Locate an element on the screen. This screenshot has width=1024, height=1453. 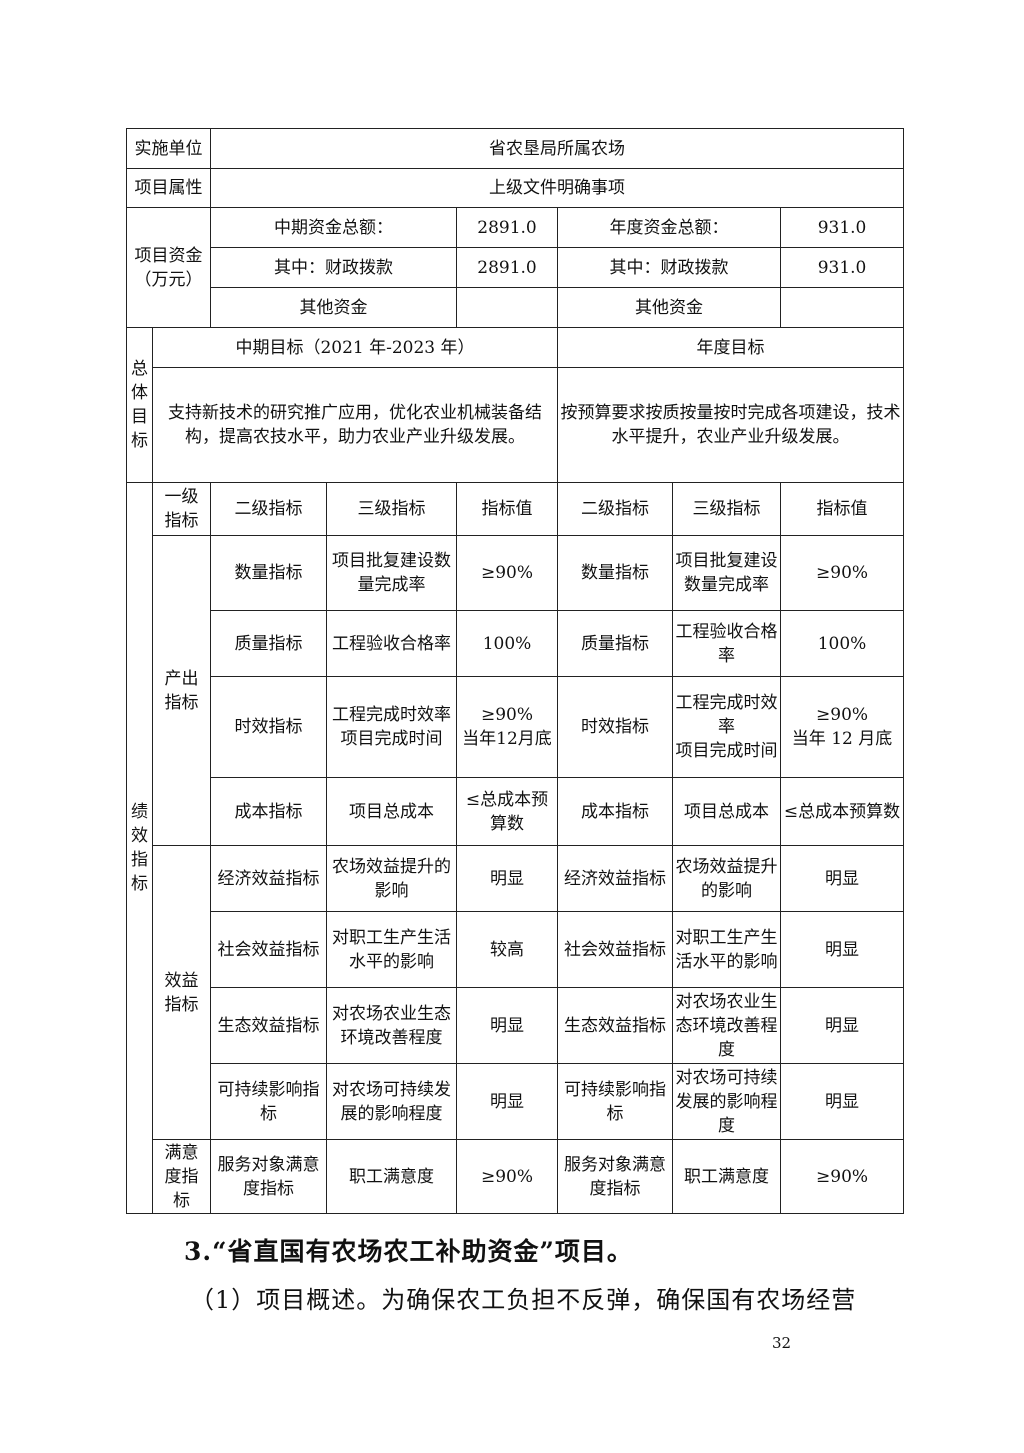
goal-label: 总 体 目 标 is located at coordinates (139, 405).